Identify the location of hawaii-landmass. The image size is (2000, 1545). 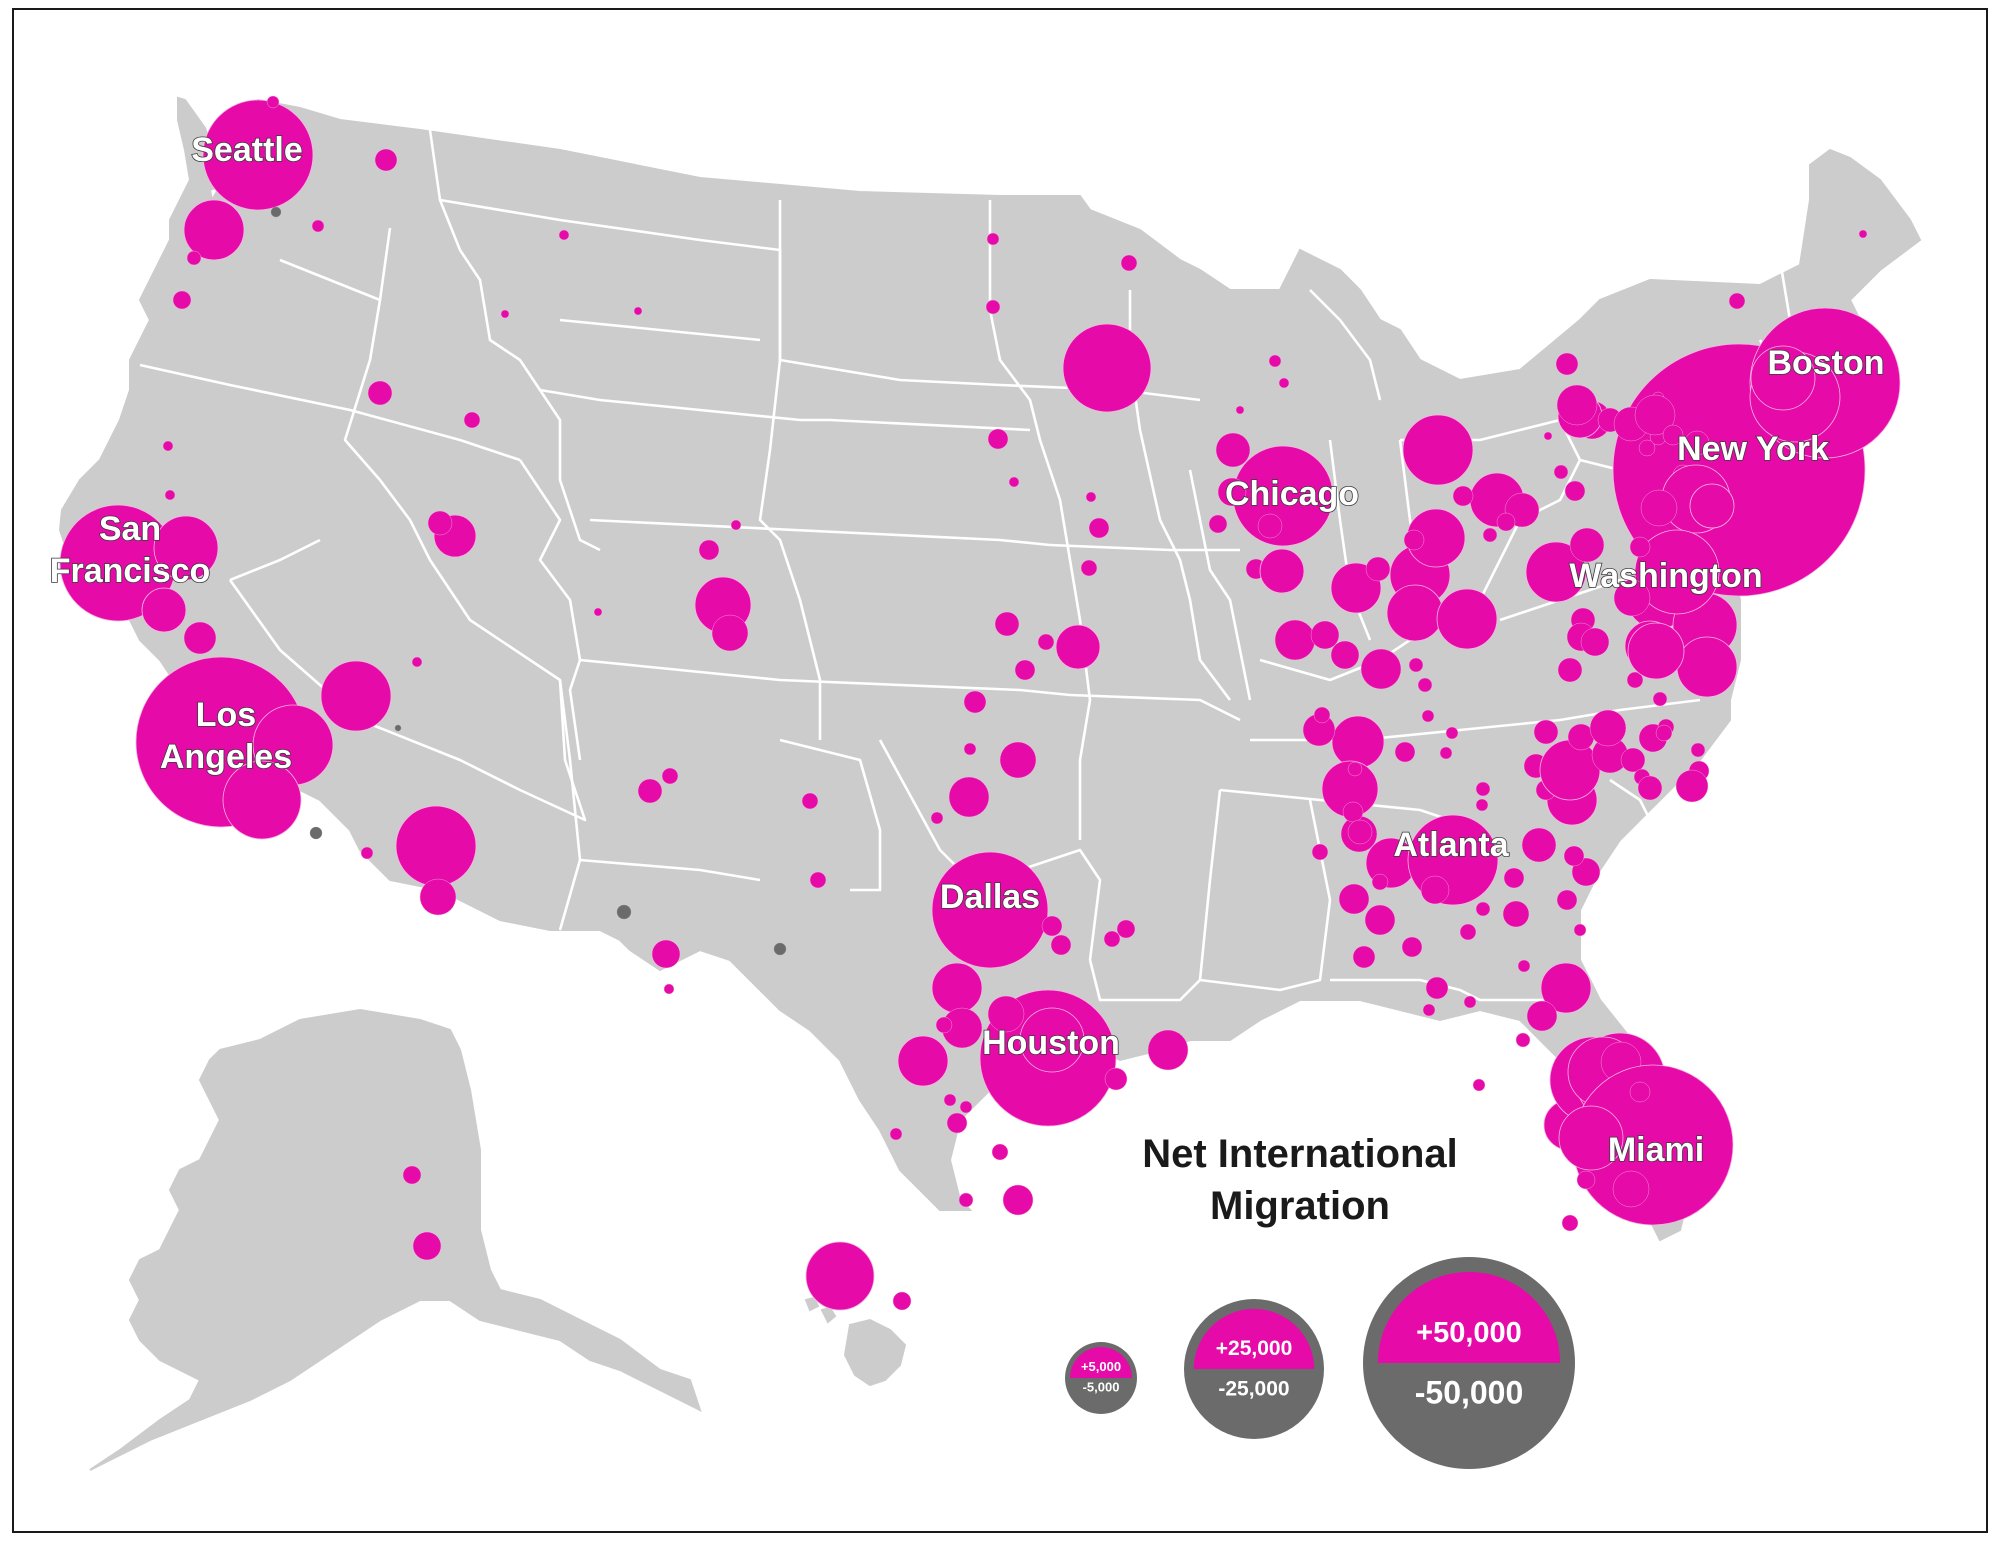
(855, 1341).